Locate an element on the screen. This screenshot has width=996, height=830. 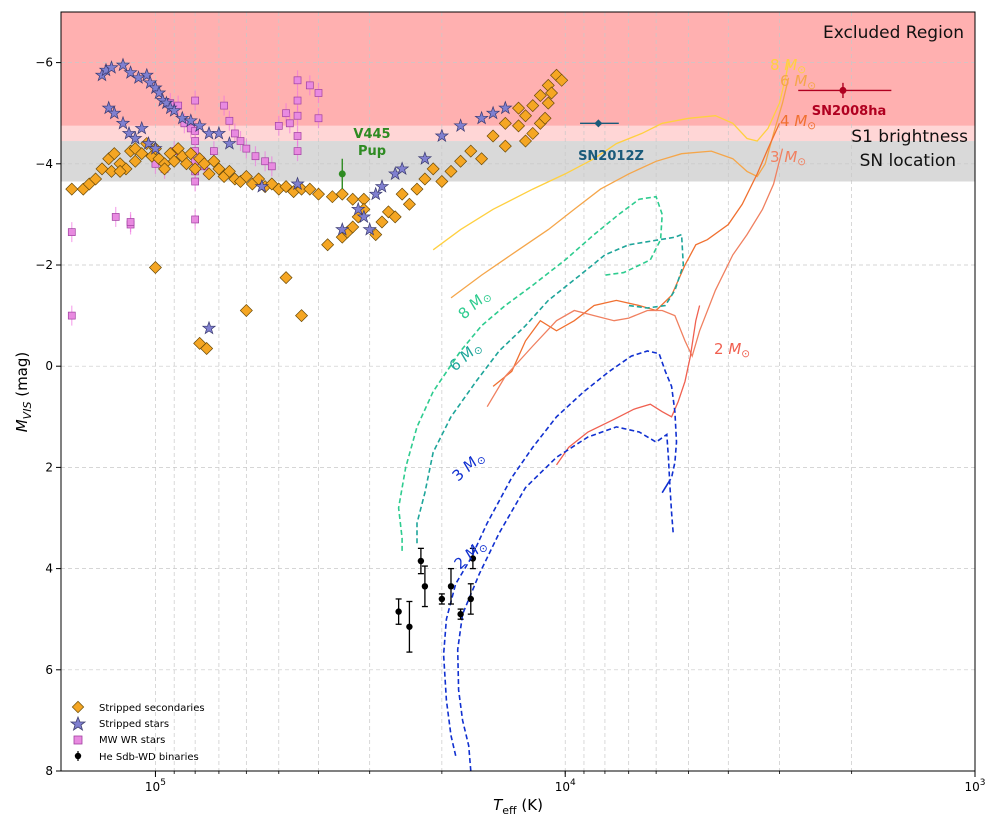
label-mesa-2msun: 2 M⊙ is located at coordinates (732, 350).